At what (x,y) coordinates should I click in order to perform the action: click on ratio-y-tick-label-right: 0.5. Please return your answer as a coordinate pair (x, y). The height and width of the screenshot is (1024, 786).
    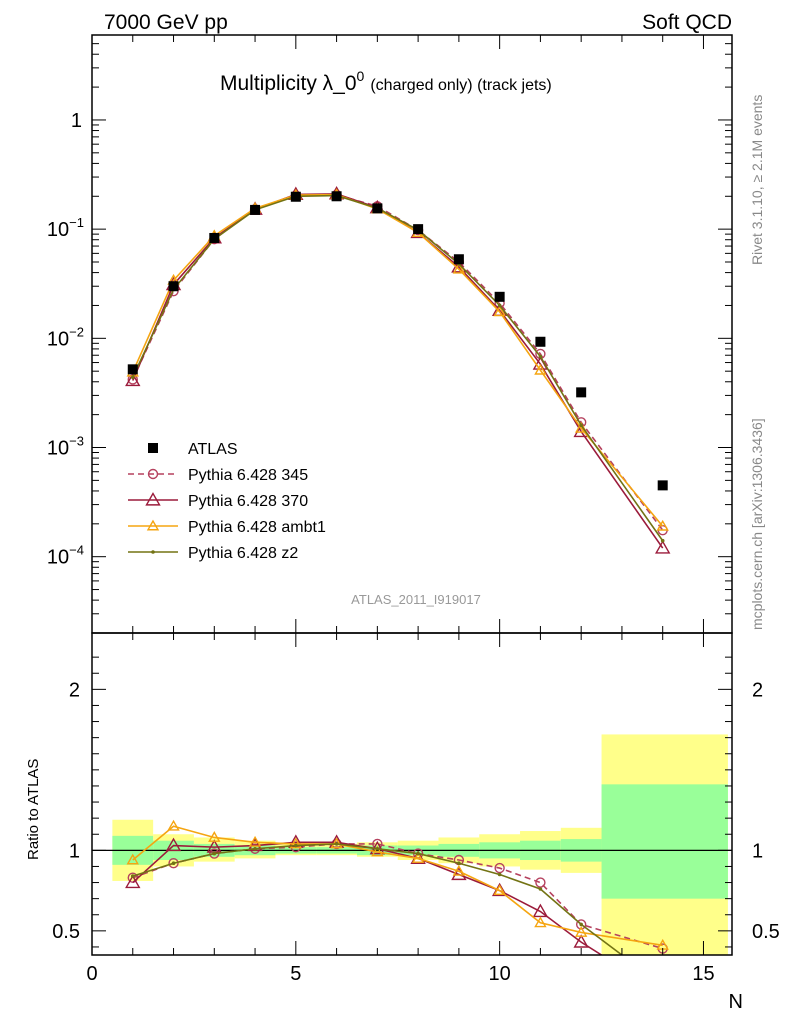
    Looking at the image, I should click on (766, 932).